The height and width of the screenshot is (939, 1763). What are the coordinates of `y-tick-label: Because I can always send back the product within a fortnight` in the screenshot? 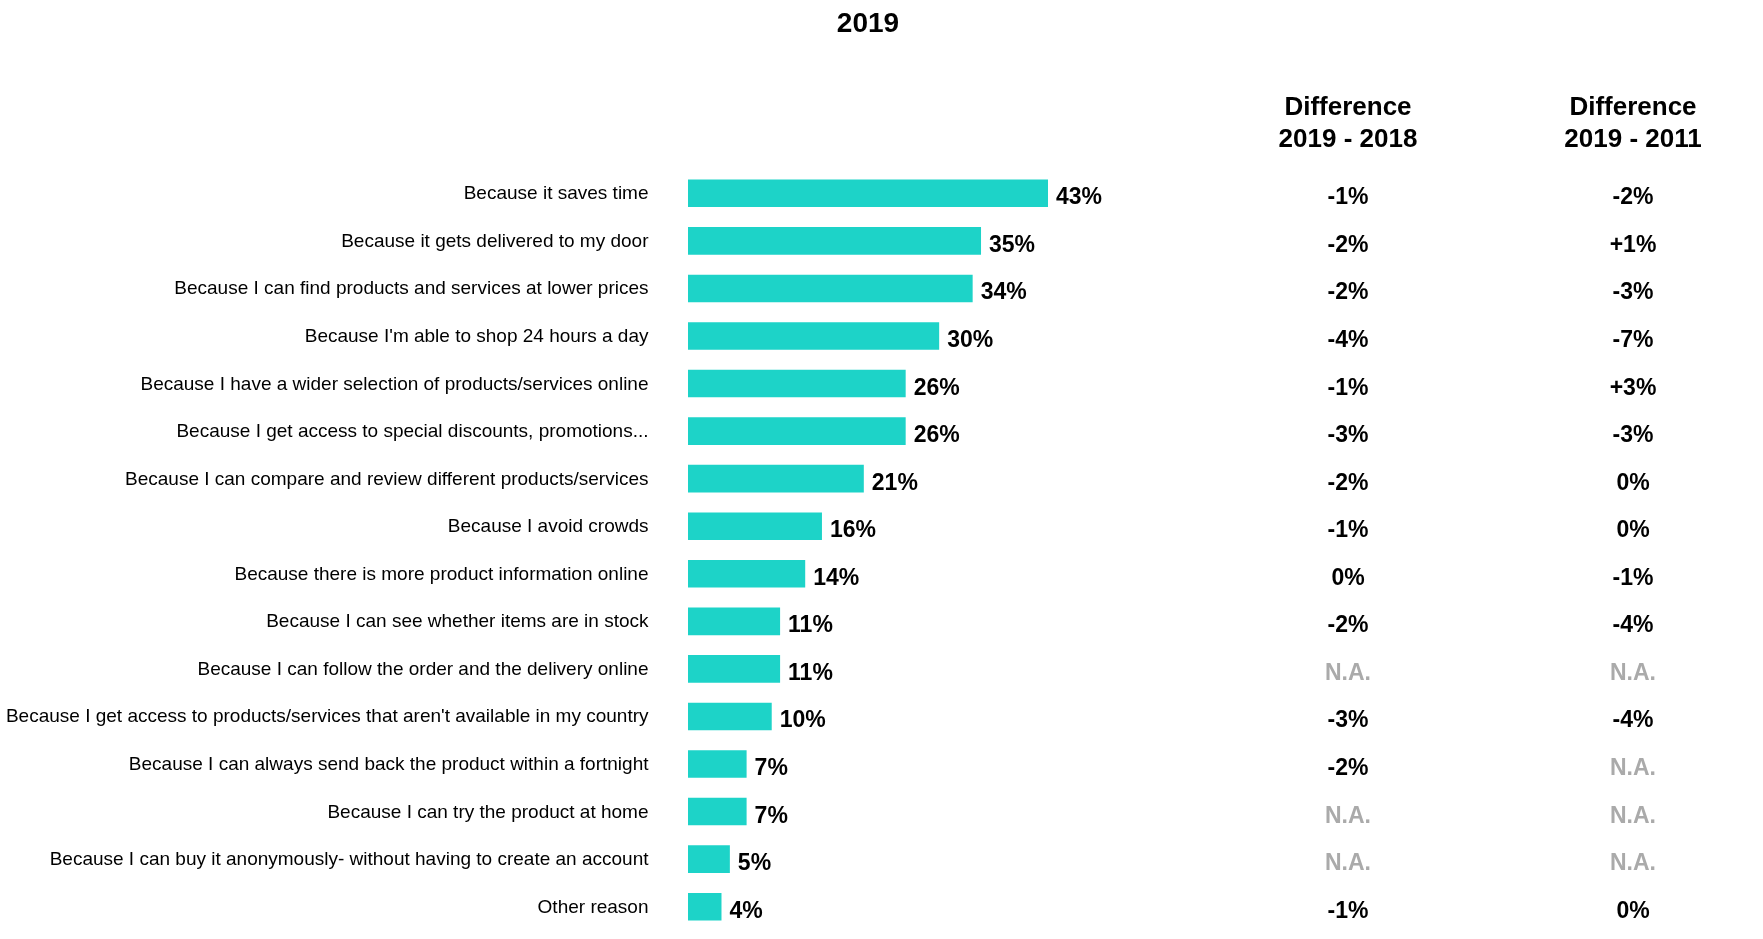 It's located at (389, 764).